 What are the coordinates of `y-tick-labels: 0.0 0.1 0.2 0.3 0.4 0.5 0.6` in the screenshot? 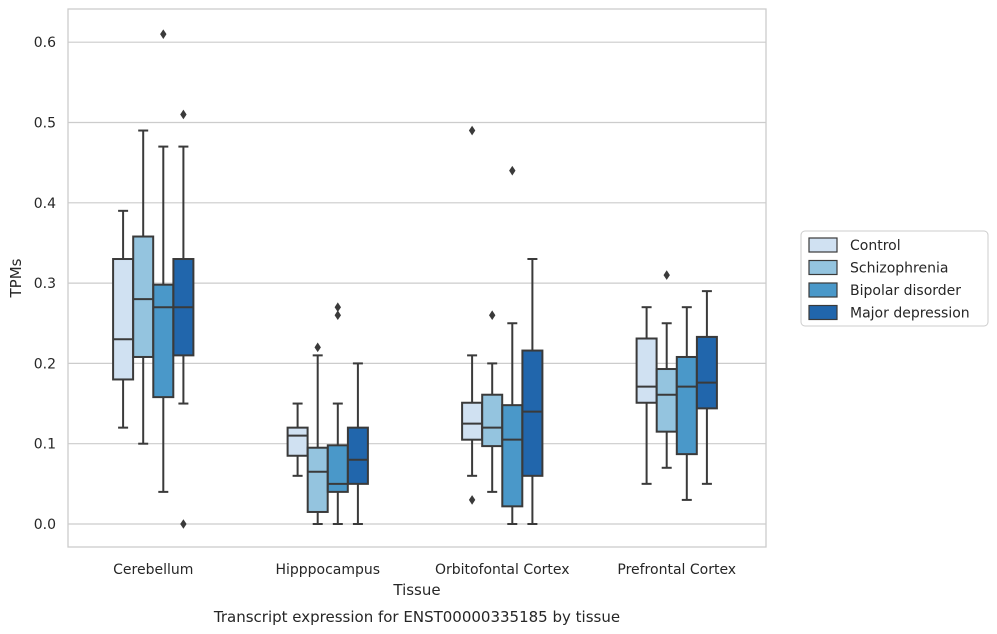 It's located at (45, 284).